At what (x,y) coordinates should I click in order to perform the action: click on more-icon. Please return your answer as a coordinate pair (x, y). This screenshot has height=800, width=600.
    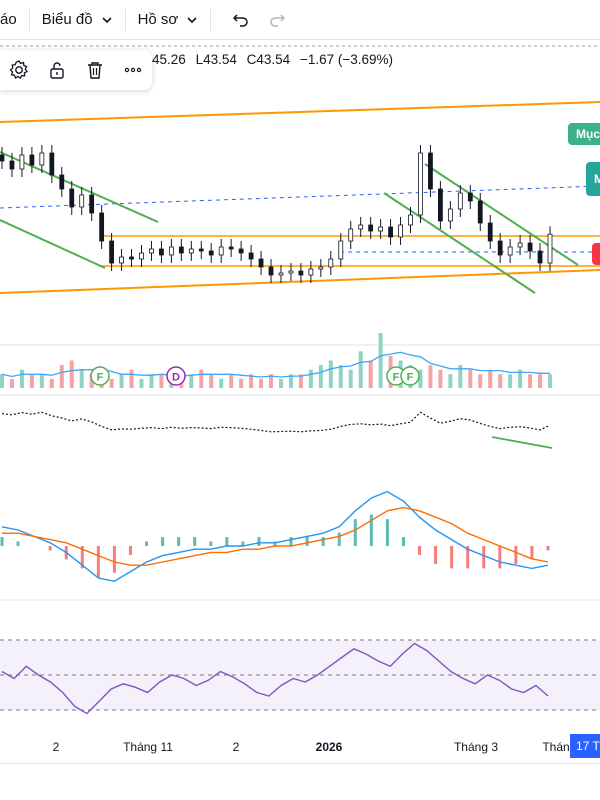
    Looking at the image, I should click on (133, 70).